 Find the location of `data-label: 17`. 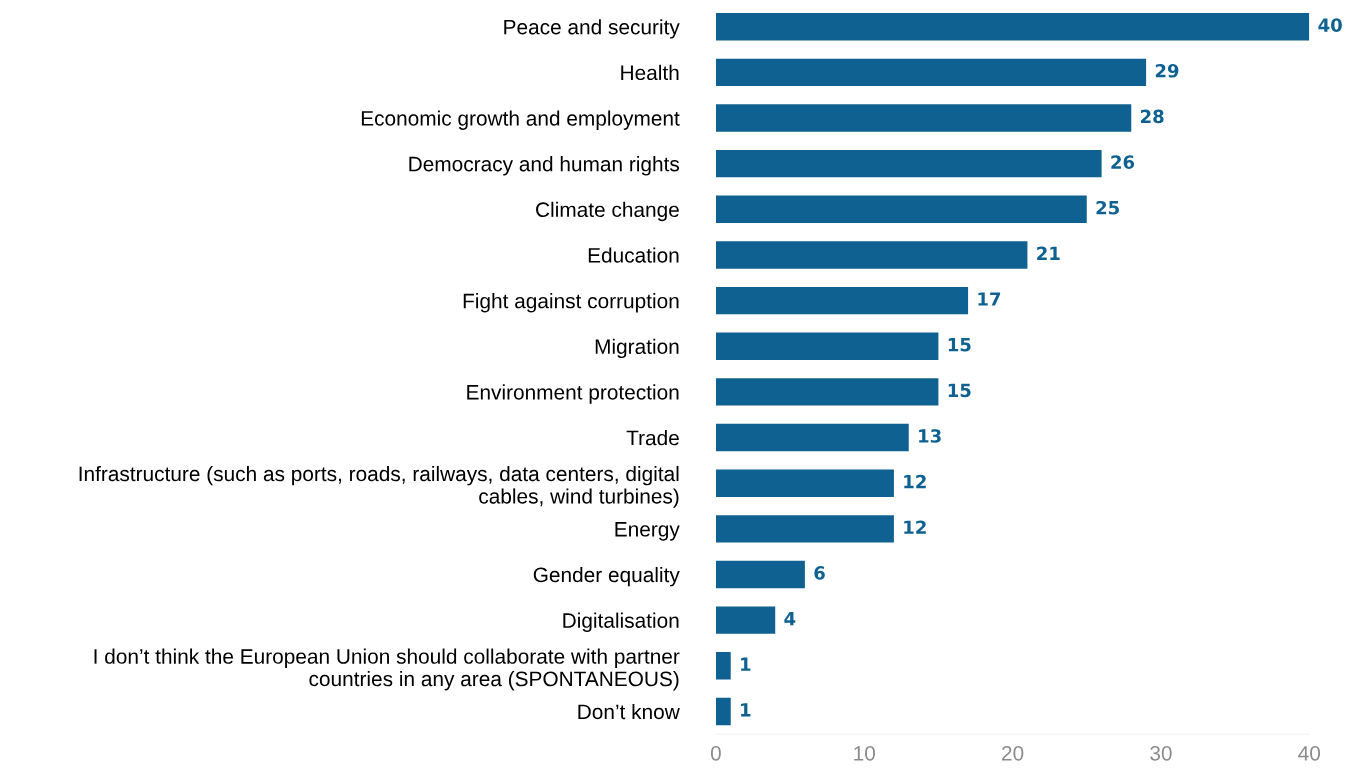

data-label: 17 is located at coordinates (989, 299).